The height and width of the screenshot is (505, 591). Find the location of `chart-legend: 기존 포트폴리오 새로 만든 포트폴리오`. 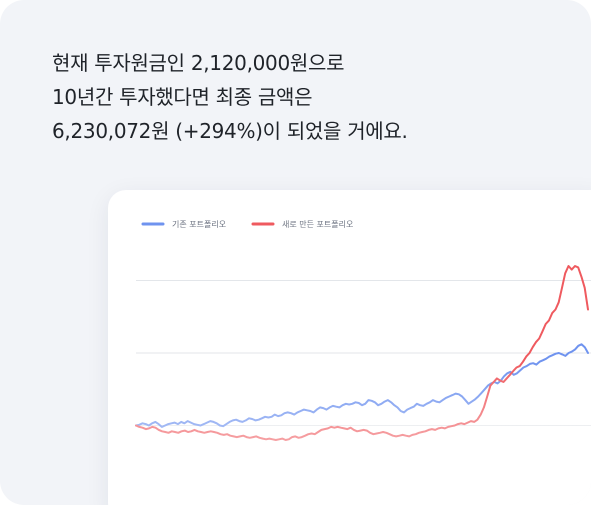

chart-legend: 기존 포트폴리오 새로 만든 포트폴리오 is located at coordinates (247, 224).